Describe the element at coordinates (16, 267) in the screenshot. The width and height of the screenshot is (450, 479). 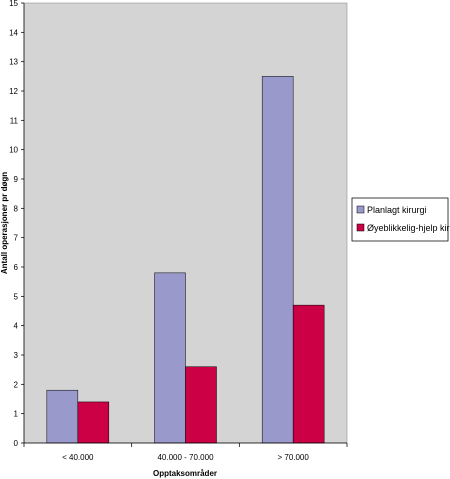
I see `y-tick-label: 6` at that location.